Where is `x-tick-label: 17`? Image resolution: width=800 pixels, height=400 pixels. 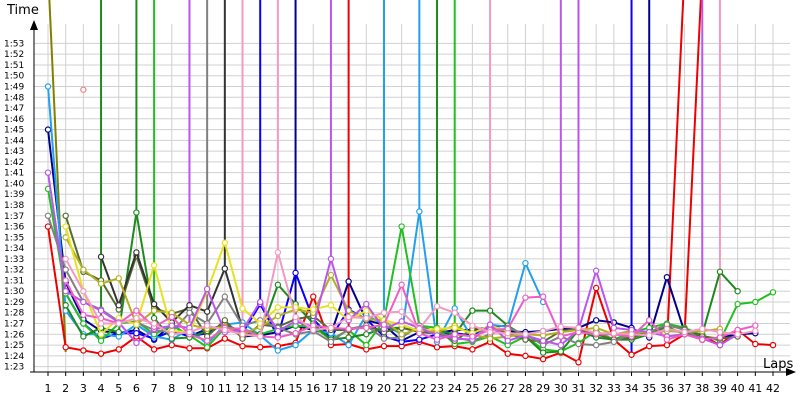
x-tick-label: 17 is located at coordinates (331, 388).